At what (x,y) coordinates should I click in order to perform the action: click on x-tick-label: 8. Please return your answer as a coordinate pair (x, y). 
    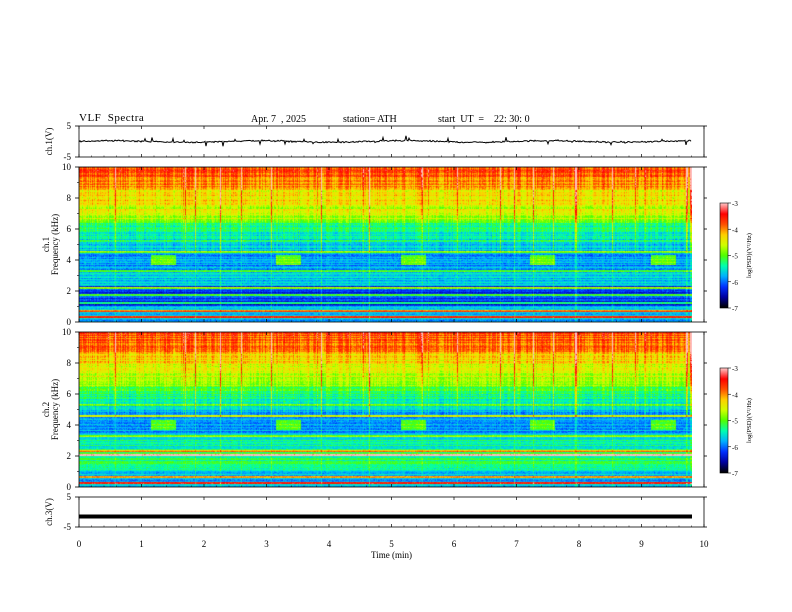
    Looking at the image, I should click on (579, 544).